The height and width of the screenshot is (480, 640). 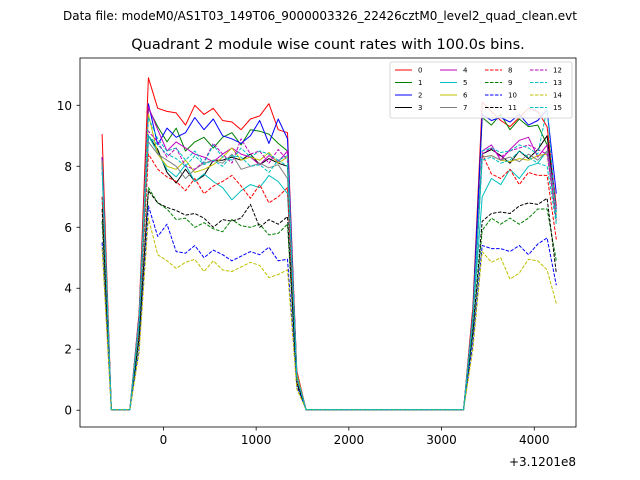 What do you see at coordinates (465, 83) in the screenshot?
I see `legend-label-5: 5` at bounding box center [465, 83].